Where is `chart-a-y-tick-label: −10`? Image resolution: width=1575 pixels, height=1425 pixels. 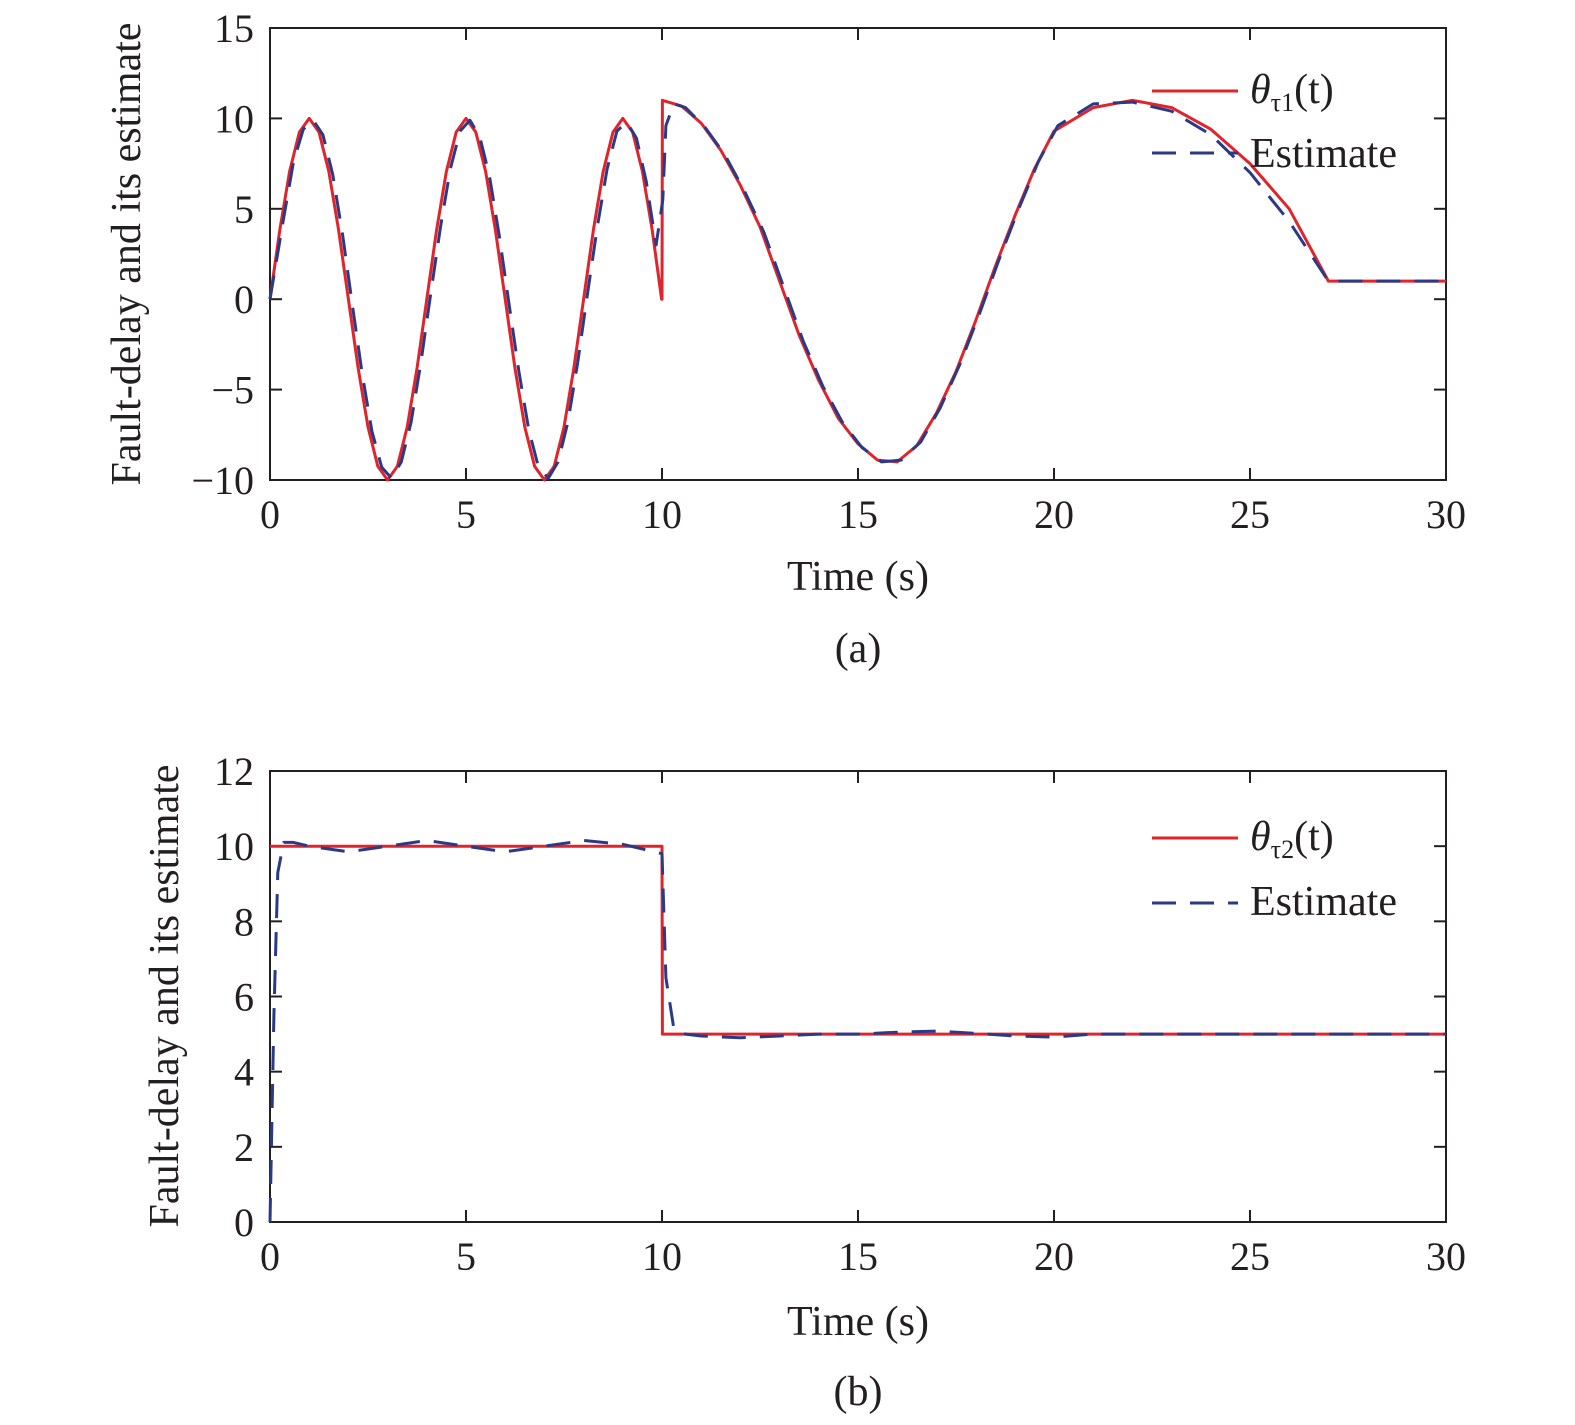
chart-a-y-tick-label: −10 is located at coordinates (222, 480).